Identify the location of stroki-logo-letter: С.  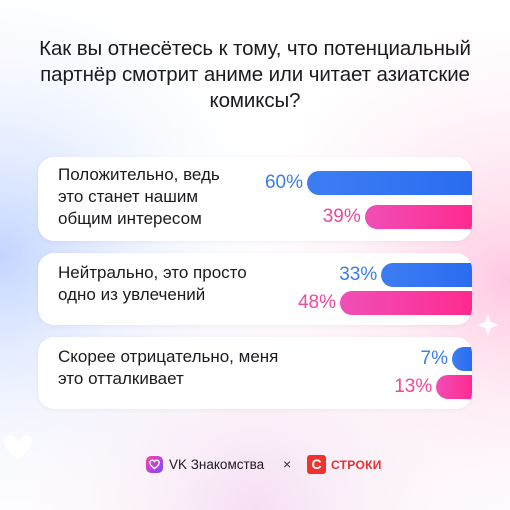
(316, 464).